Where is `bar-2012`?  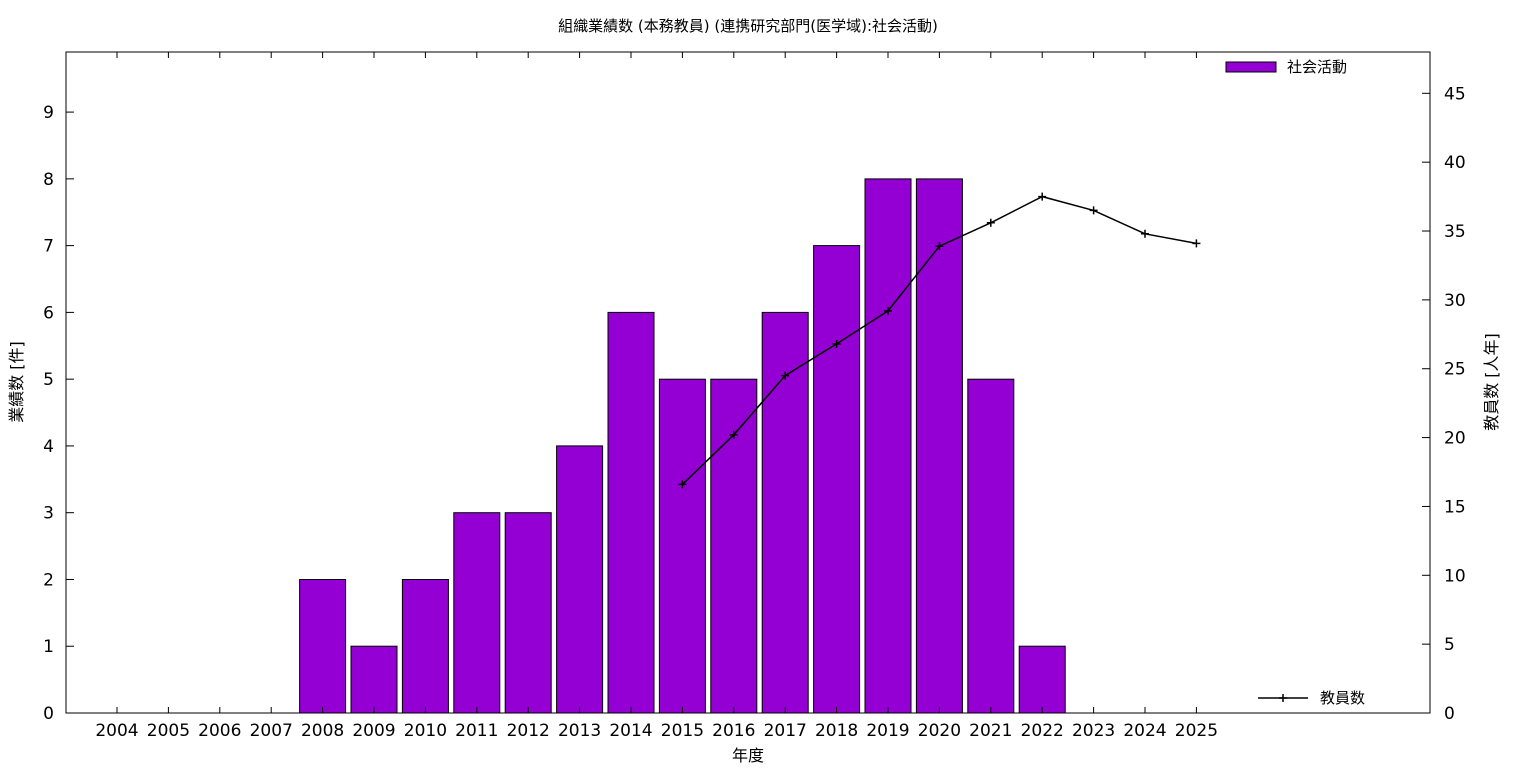 bar-2012 is located at coordinates (528, 613).